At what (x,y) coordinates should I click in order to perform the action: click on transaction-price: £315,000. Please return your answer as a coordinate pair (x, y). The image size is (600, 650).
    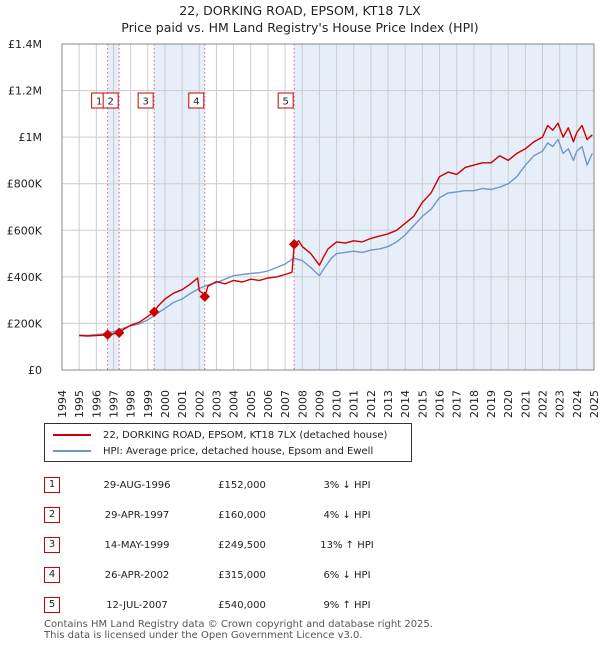
    Looking at the image, I should click on (242, 575).